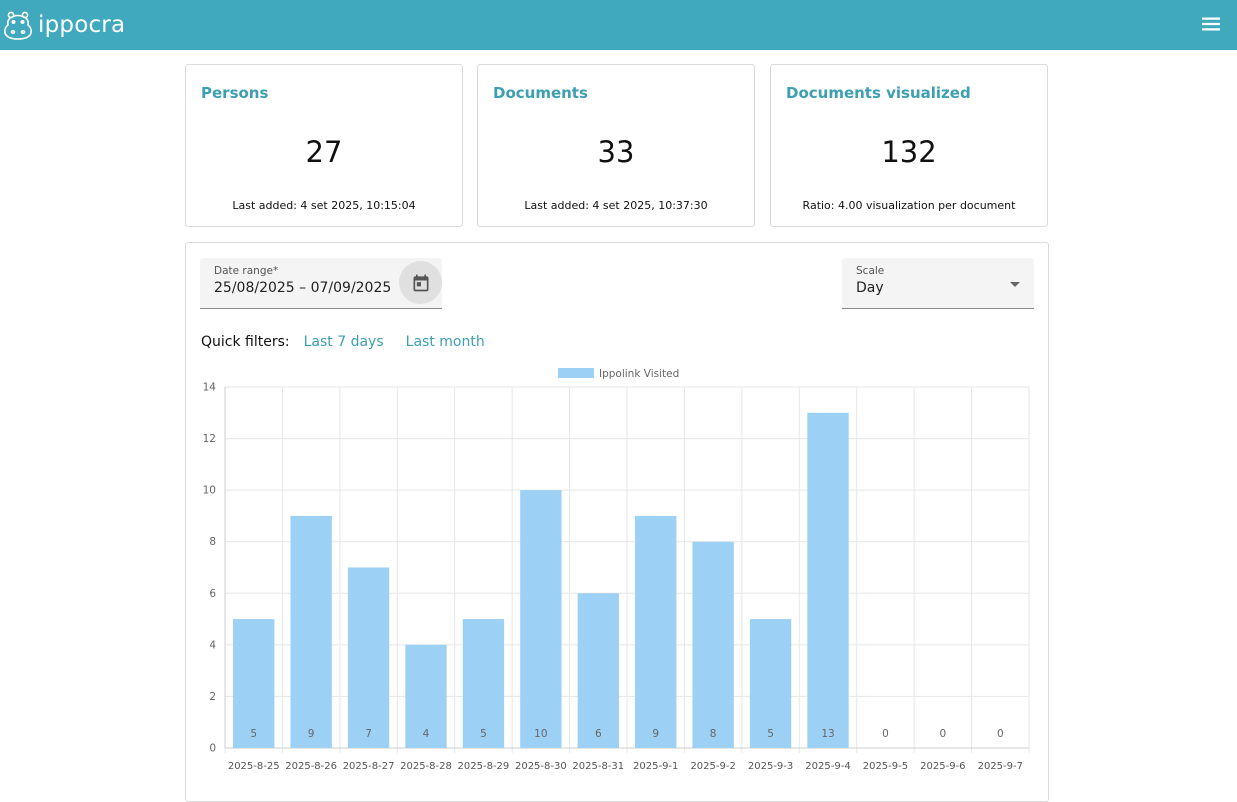 The image size is (1237, 802). I want to click on bar-value-label: 7, so click(368, 734).